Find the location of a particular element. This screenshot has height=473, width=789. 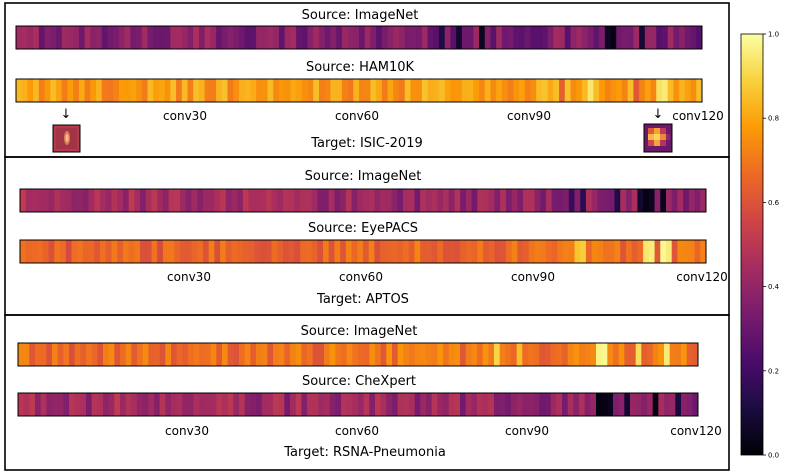

panel-1-tick-conv120: conv120 is located at coordinates (698, 116).